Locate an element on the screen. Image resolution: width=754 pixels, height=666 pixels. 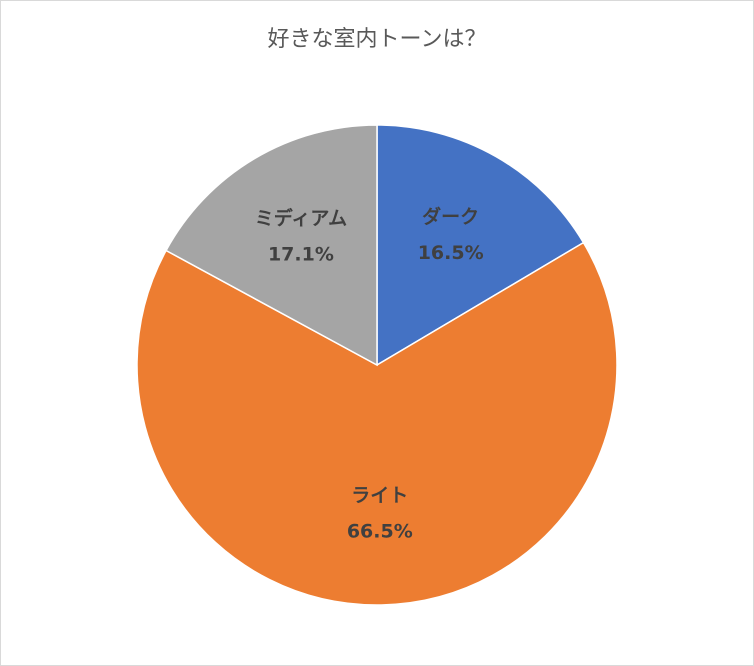
slice-value-label: 17.1% is located at coordinates (301, 255).